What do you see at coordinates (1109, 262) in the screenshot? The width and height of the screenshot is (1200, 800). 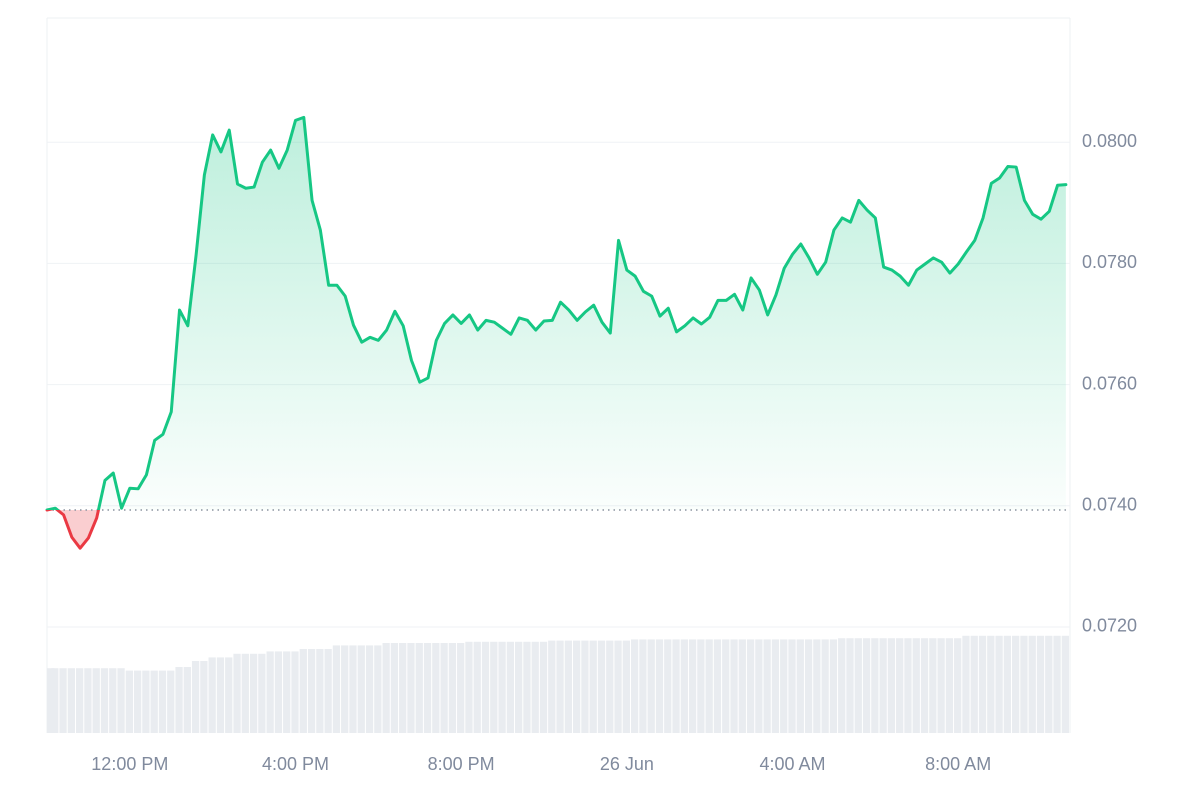 I see `y-tick-label: 0.0780` at bounding box center [1109, 262].